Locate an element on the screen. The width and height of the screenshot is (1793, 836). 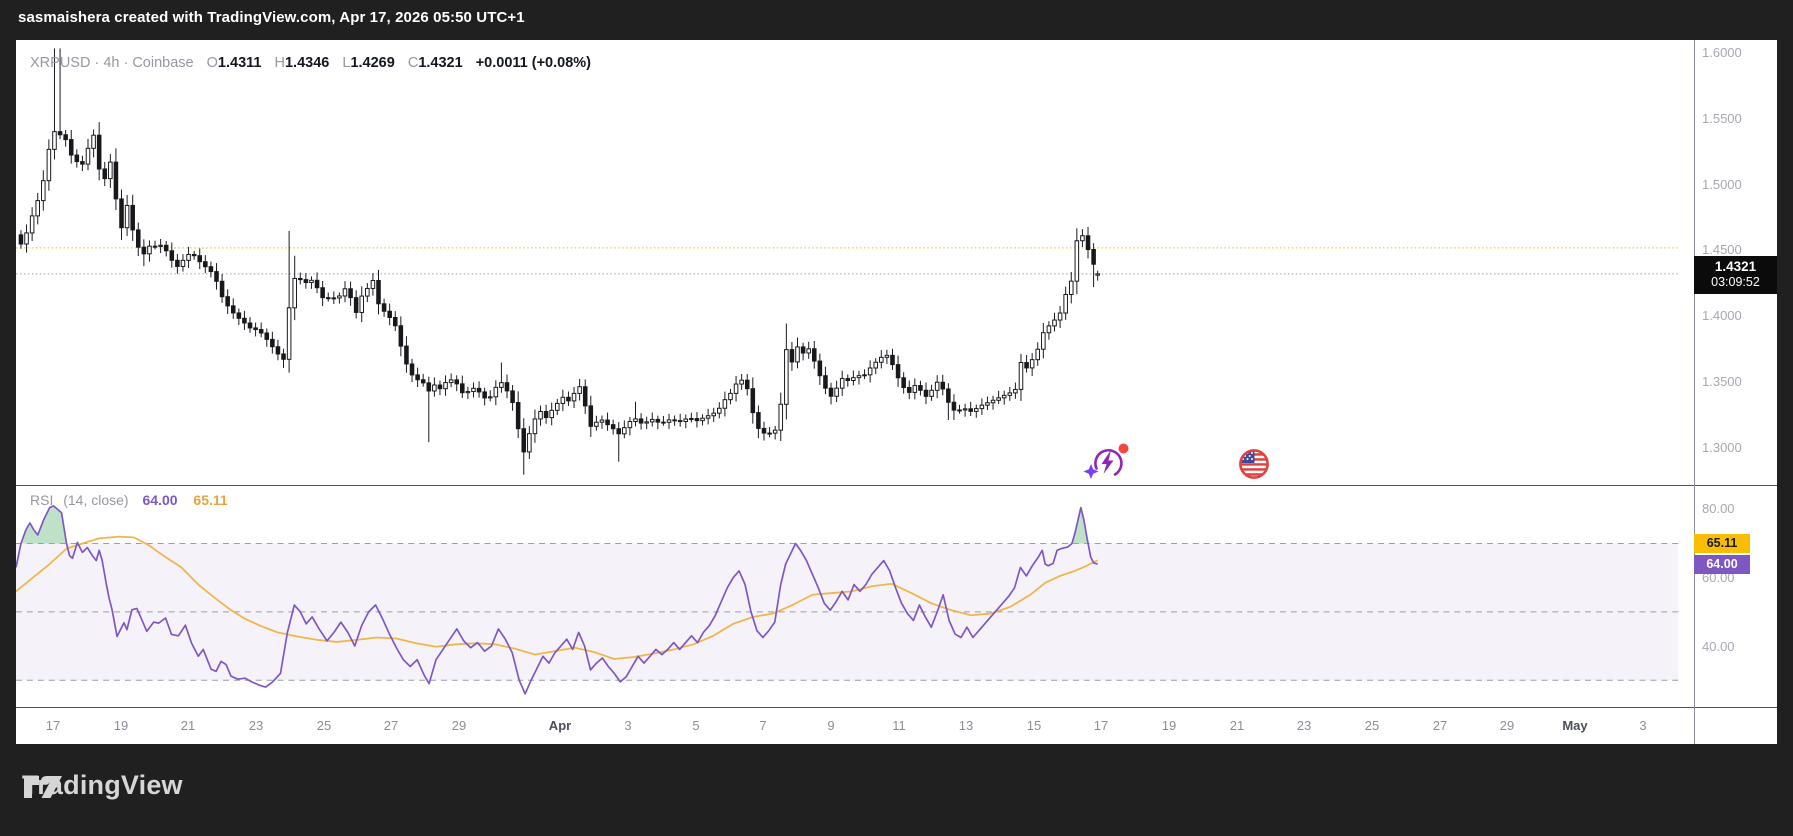
price-axis-label: 1.3500 is located at coordinates (1722, 381).